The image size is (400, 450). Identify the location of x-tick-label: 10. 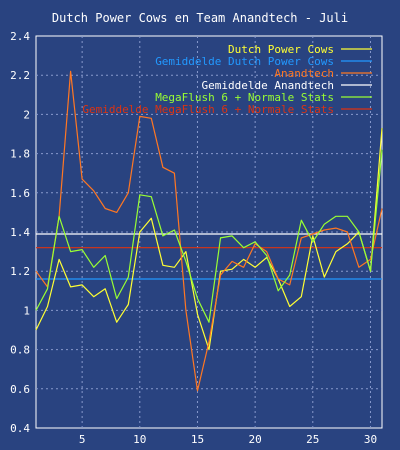
(139, 439).